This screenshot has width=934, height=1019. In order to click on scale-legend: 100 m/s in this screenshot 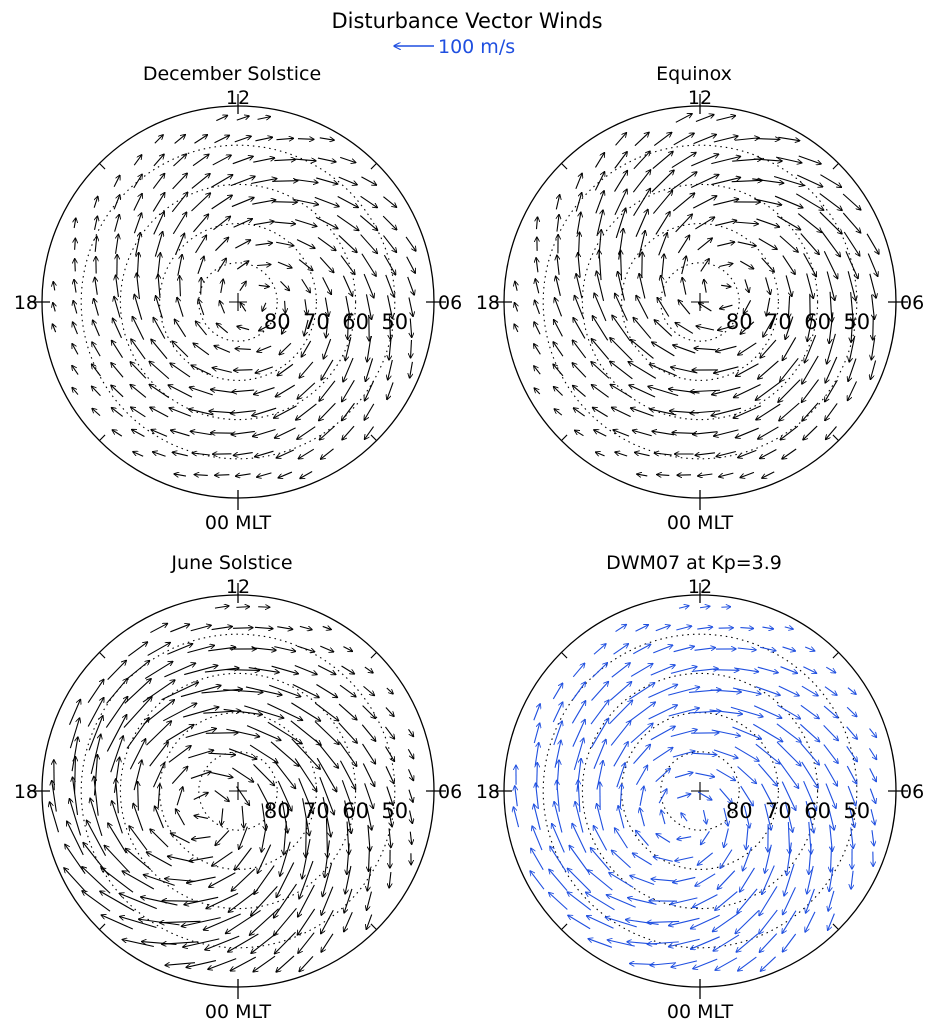, I will do `click(454, 47)`.